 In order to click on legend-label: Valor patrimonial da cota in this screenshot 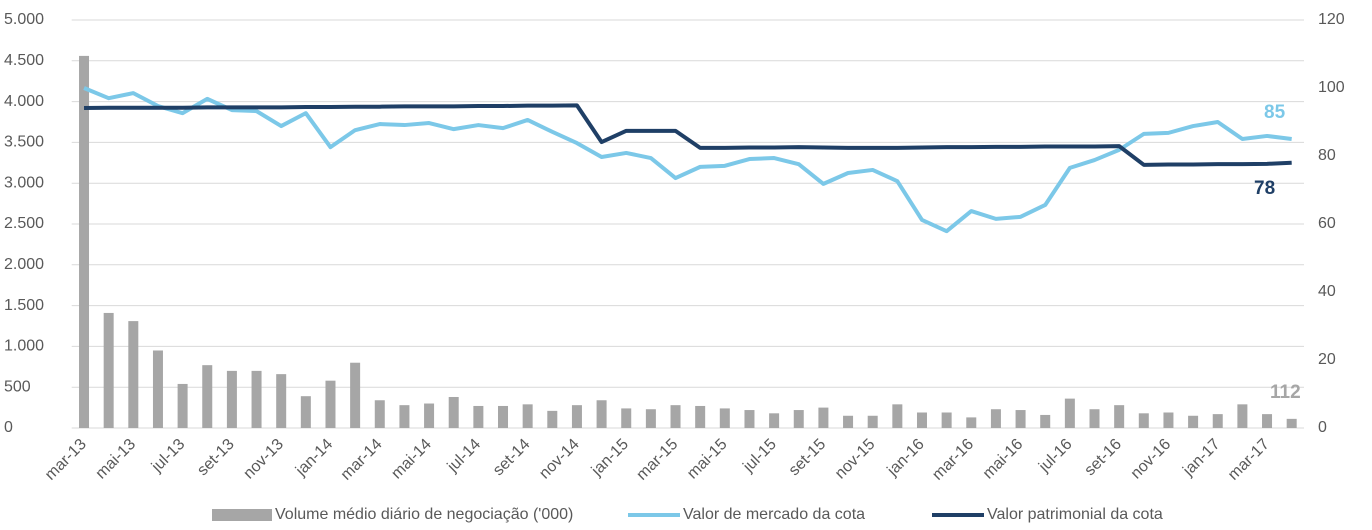, I will do `click(1075, 514)`.